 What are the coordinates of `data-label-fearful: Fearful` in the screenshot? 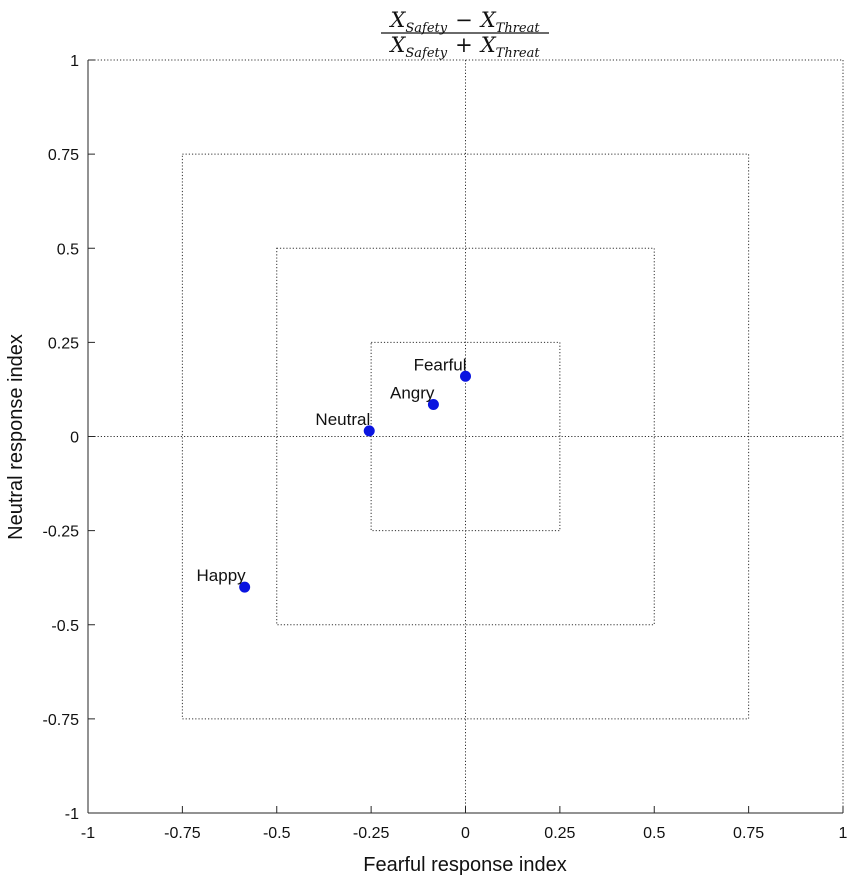 It's located at (440, 364).